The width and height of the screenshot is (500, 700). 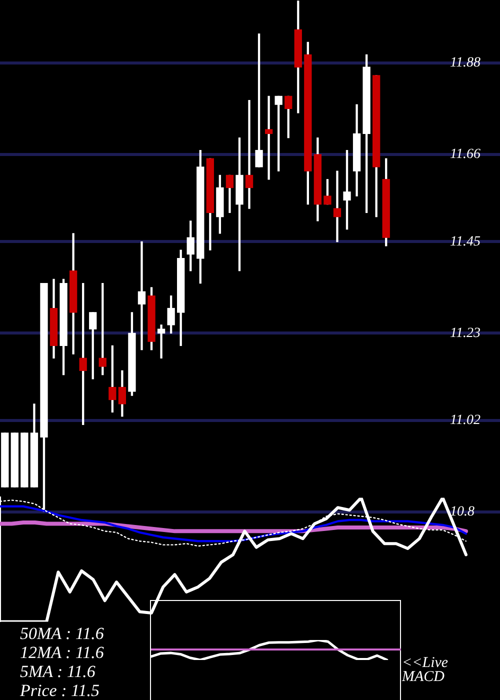 I want to click on text: <<Live MACD, so click(x=425, y=670).